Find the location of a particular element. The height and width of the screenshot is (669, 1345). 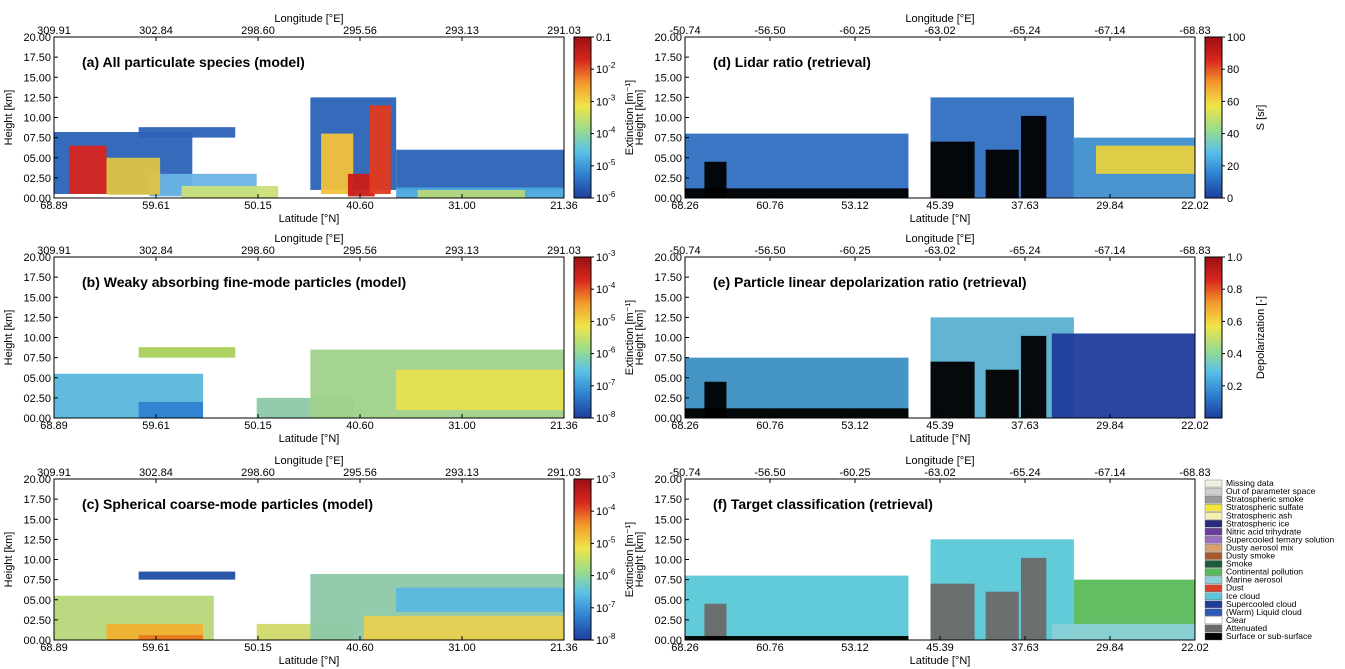

x-top-tick-label: 295.56 is located at coordinates (360, 473).